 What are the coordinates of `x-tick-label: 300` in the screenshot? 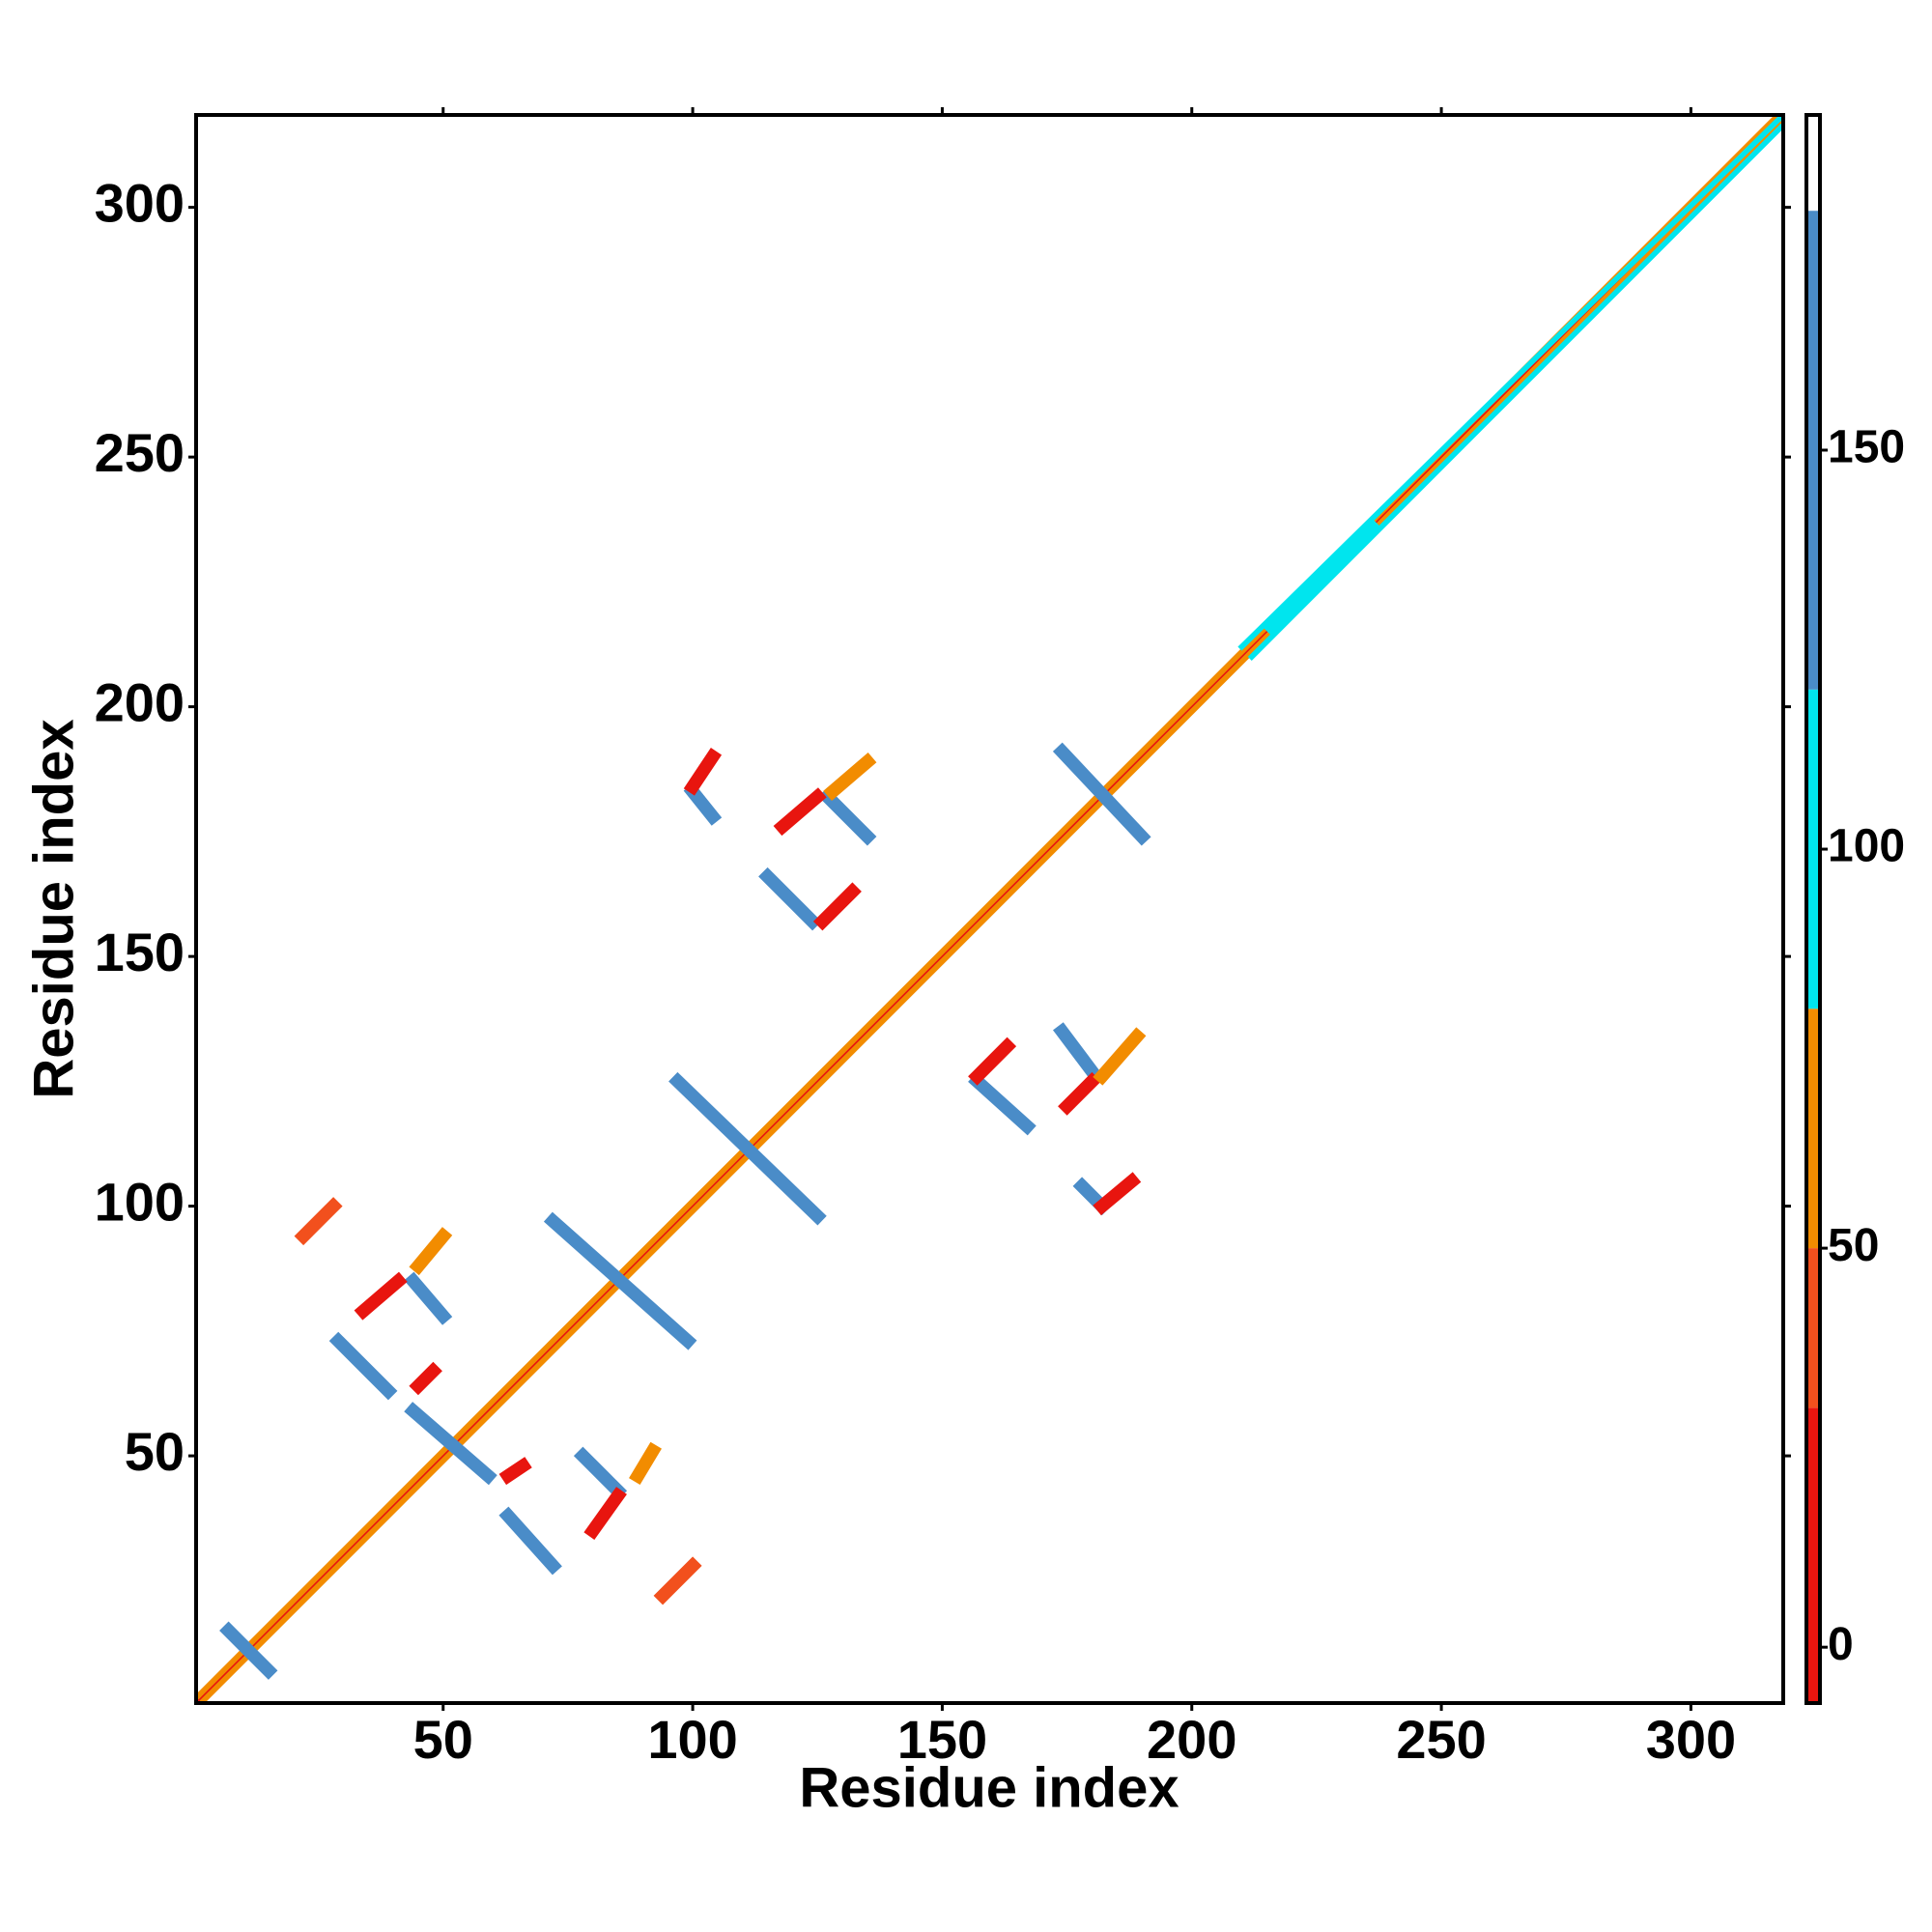 It's located at (1691, 1739).